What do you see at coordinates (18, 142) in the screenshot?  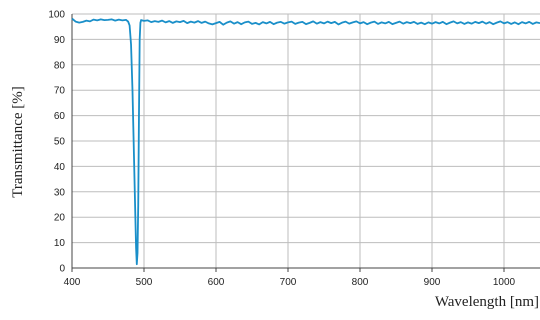 I see `y-axis-label: Transmittance [%]` at bounding box center [18, 142].